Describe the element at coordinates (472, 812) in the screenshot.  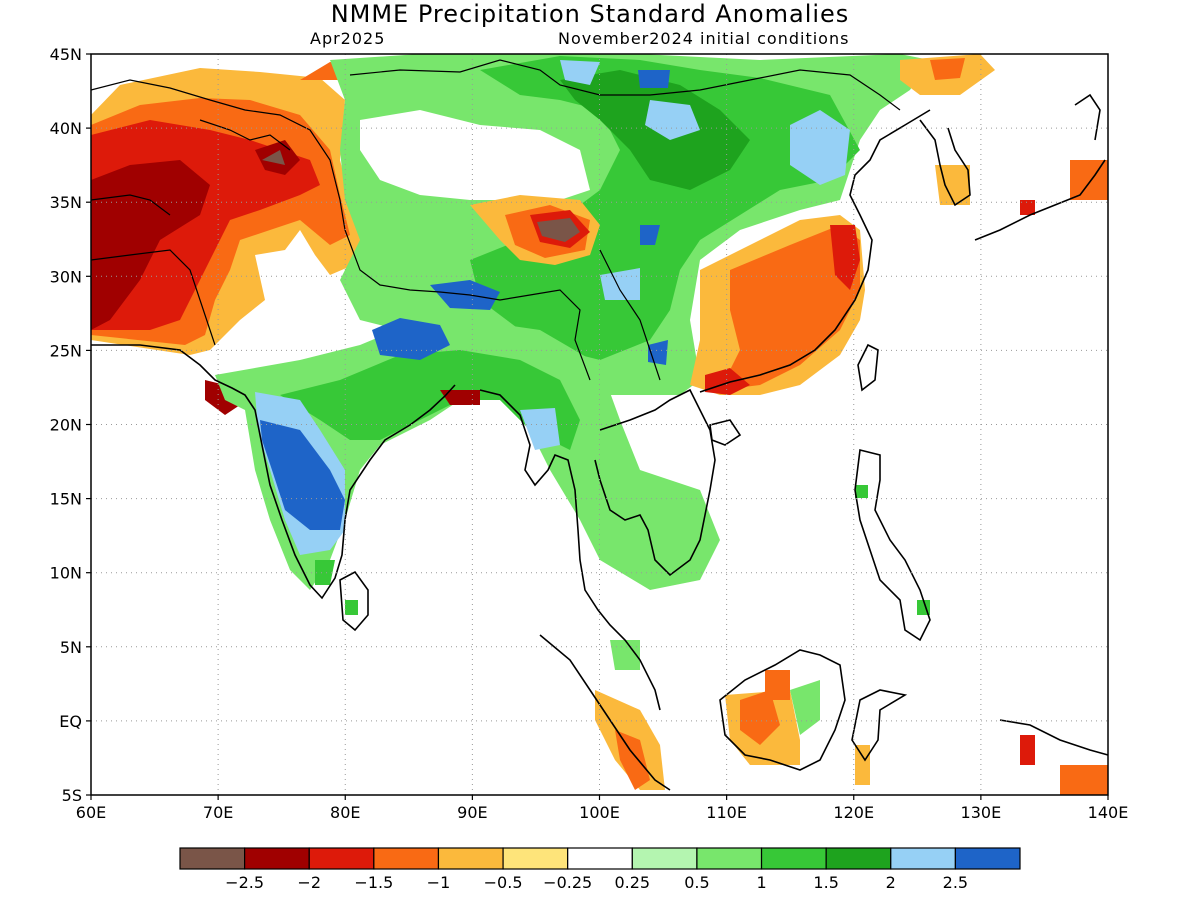
I see `x-tick-label: 90E` at that location.